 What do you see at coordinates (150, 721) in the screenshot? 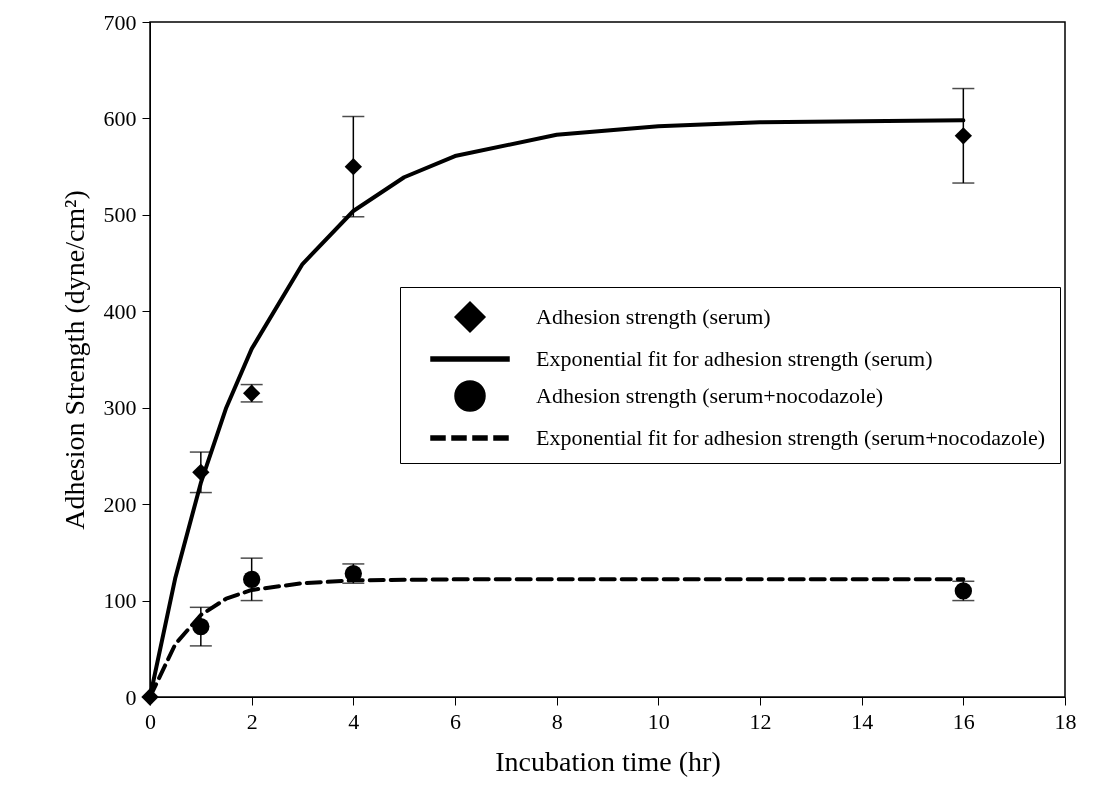
I see `x-tick-label: 0` at bounding box center [150, 721].